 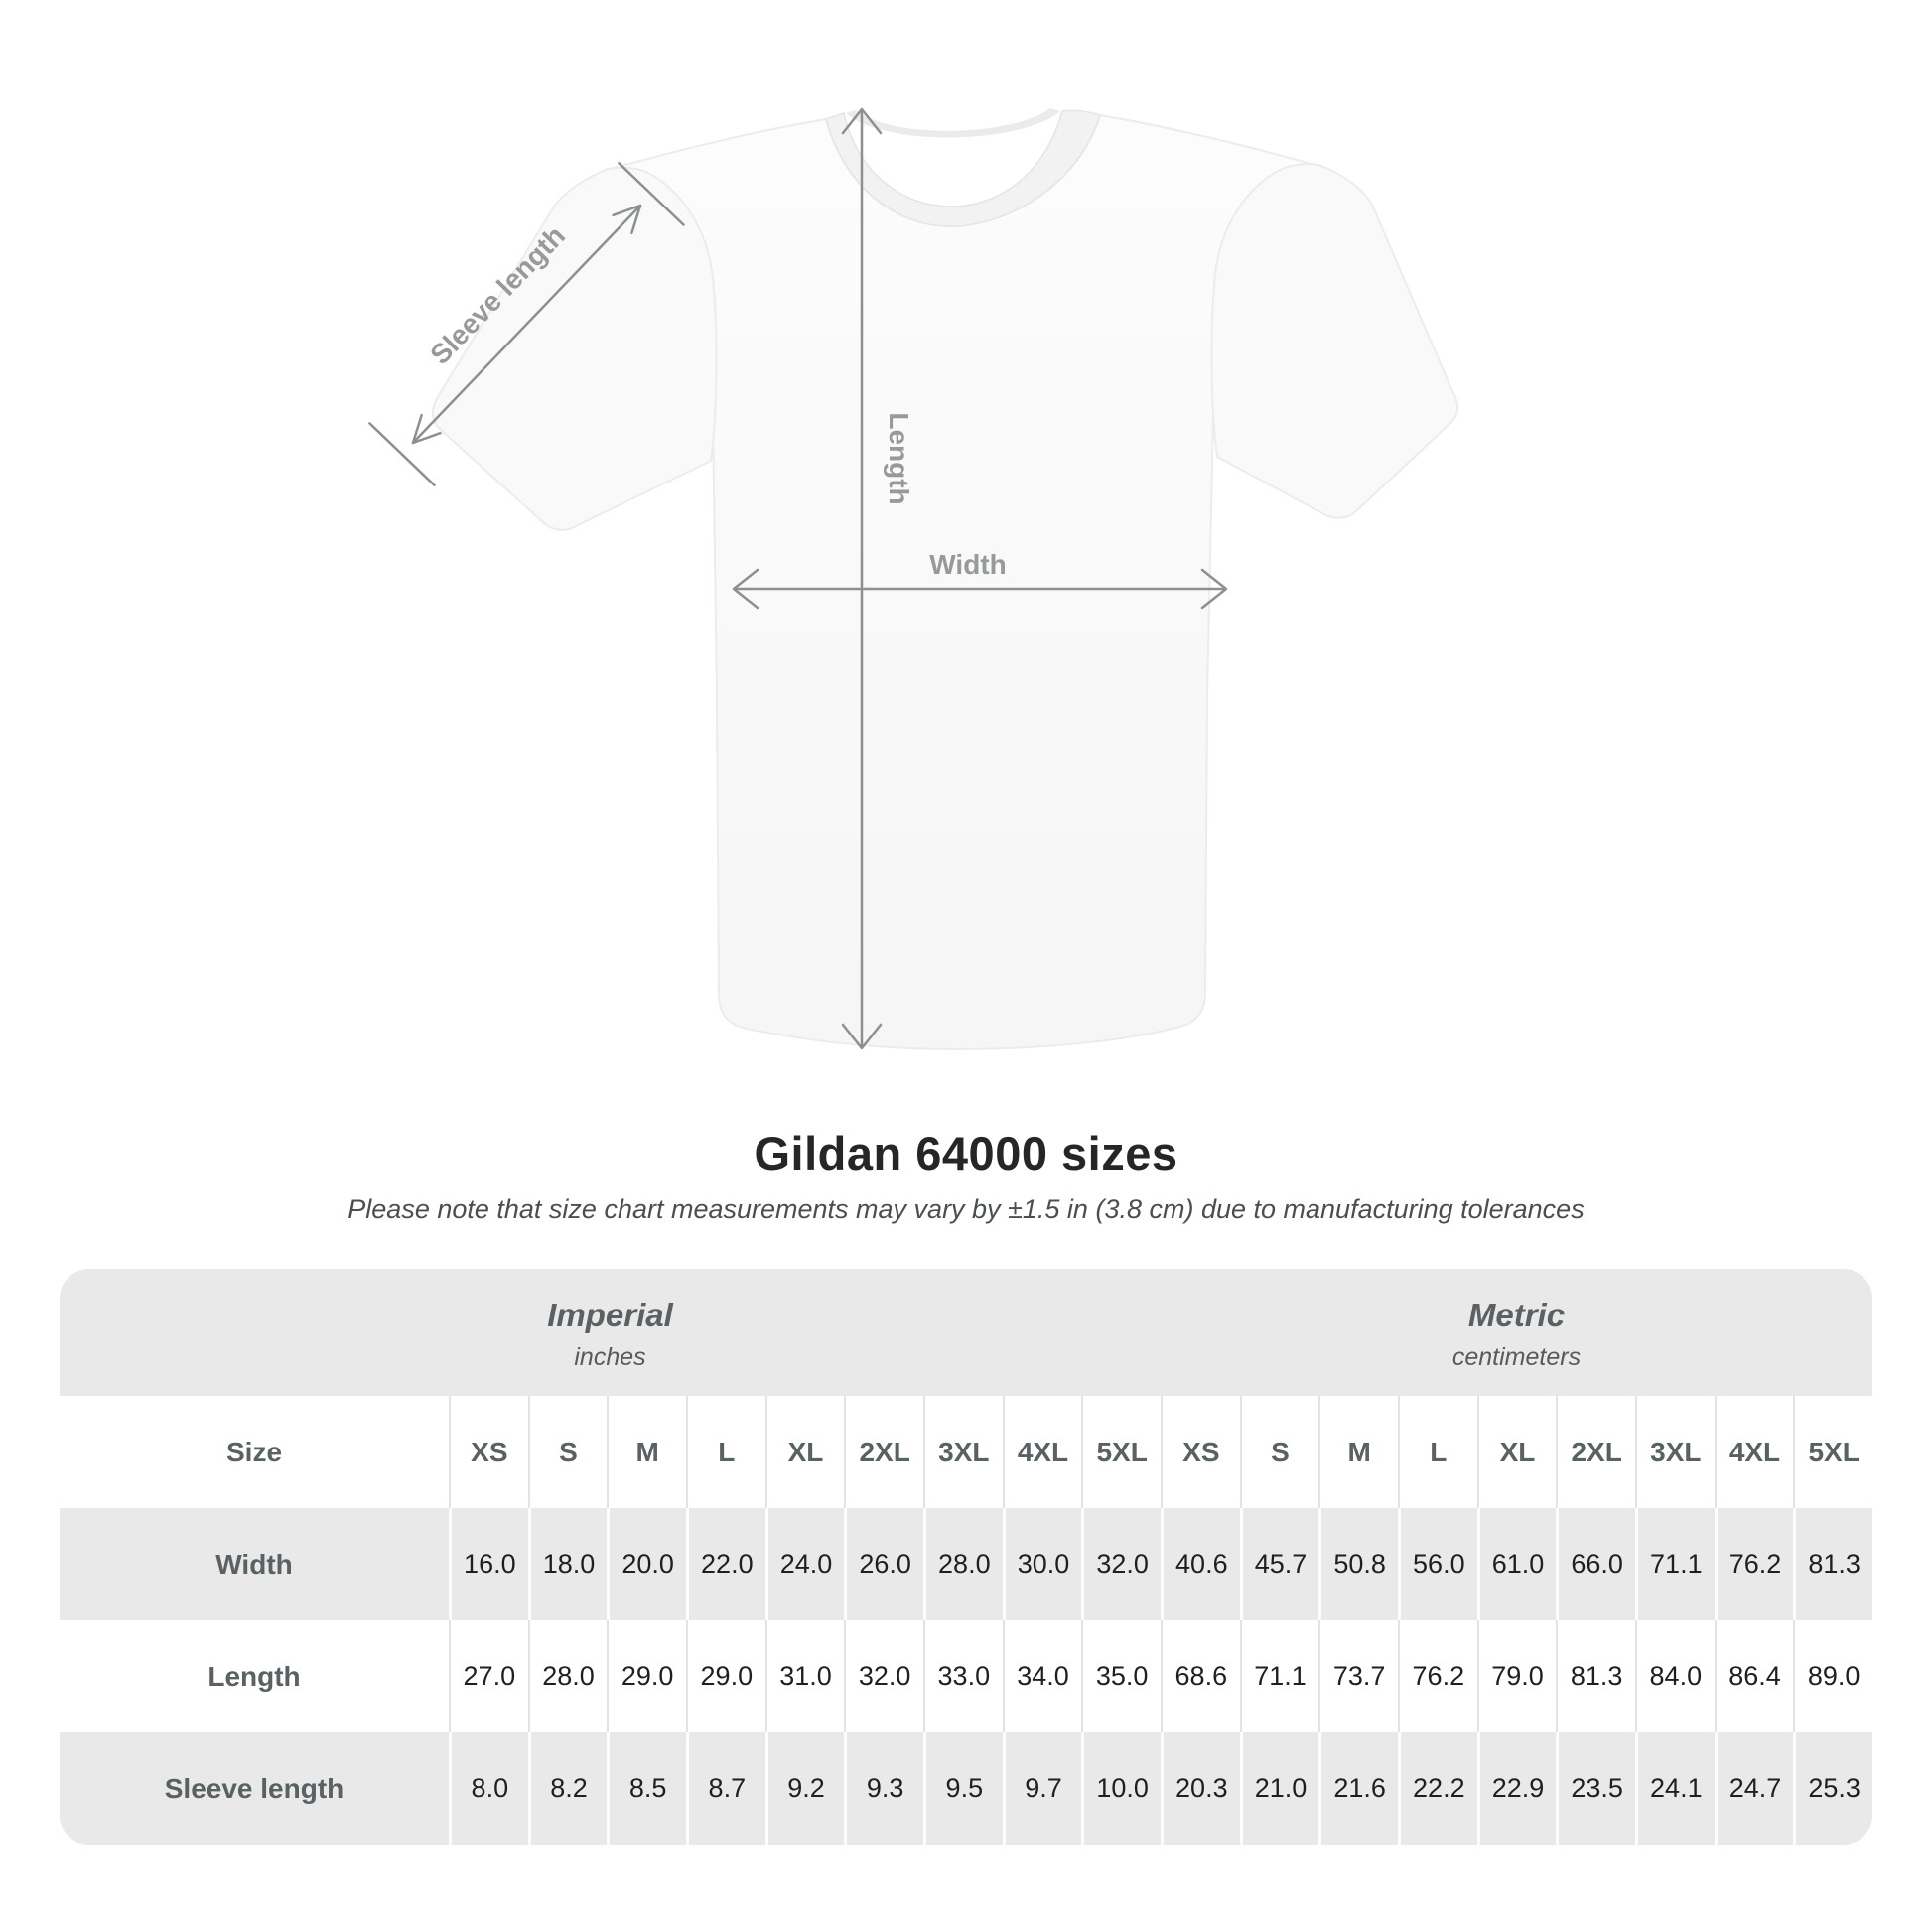 What do you see at coordinates (1121, 1676) in the screenshot?
I see `length-imperial-5xl: 35.0` at bounding box center [1121, 1676].